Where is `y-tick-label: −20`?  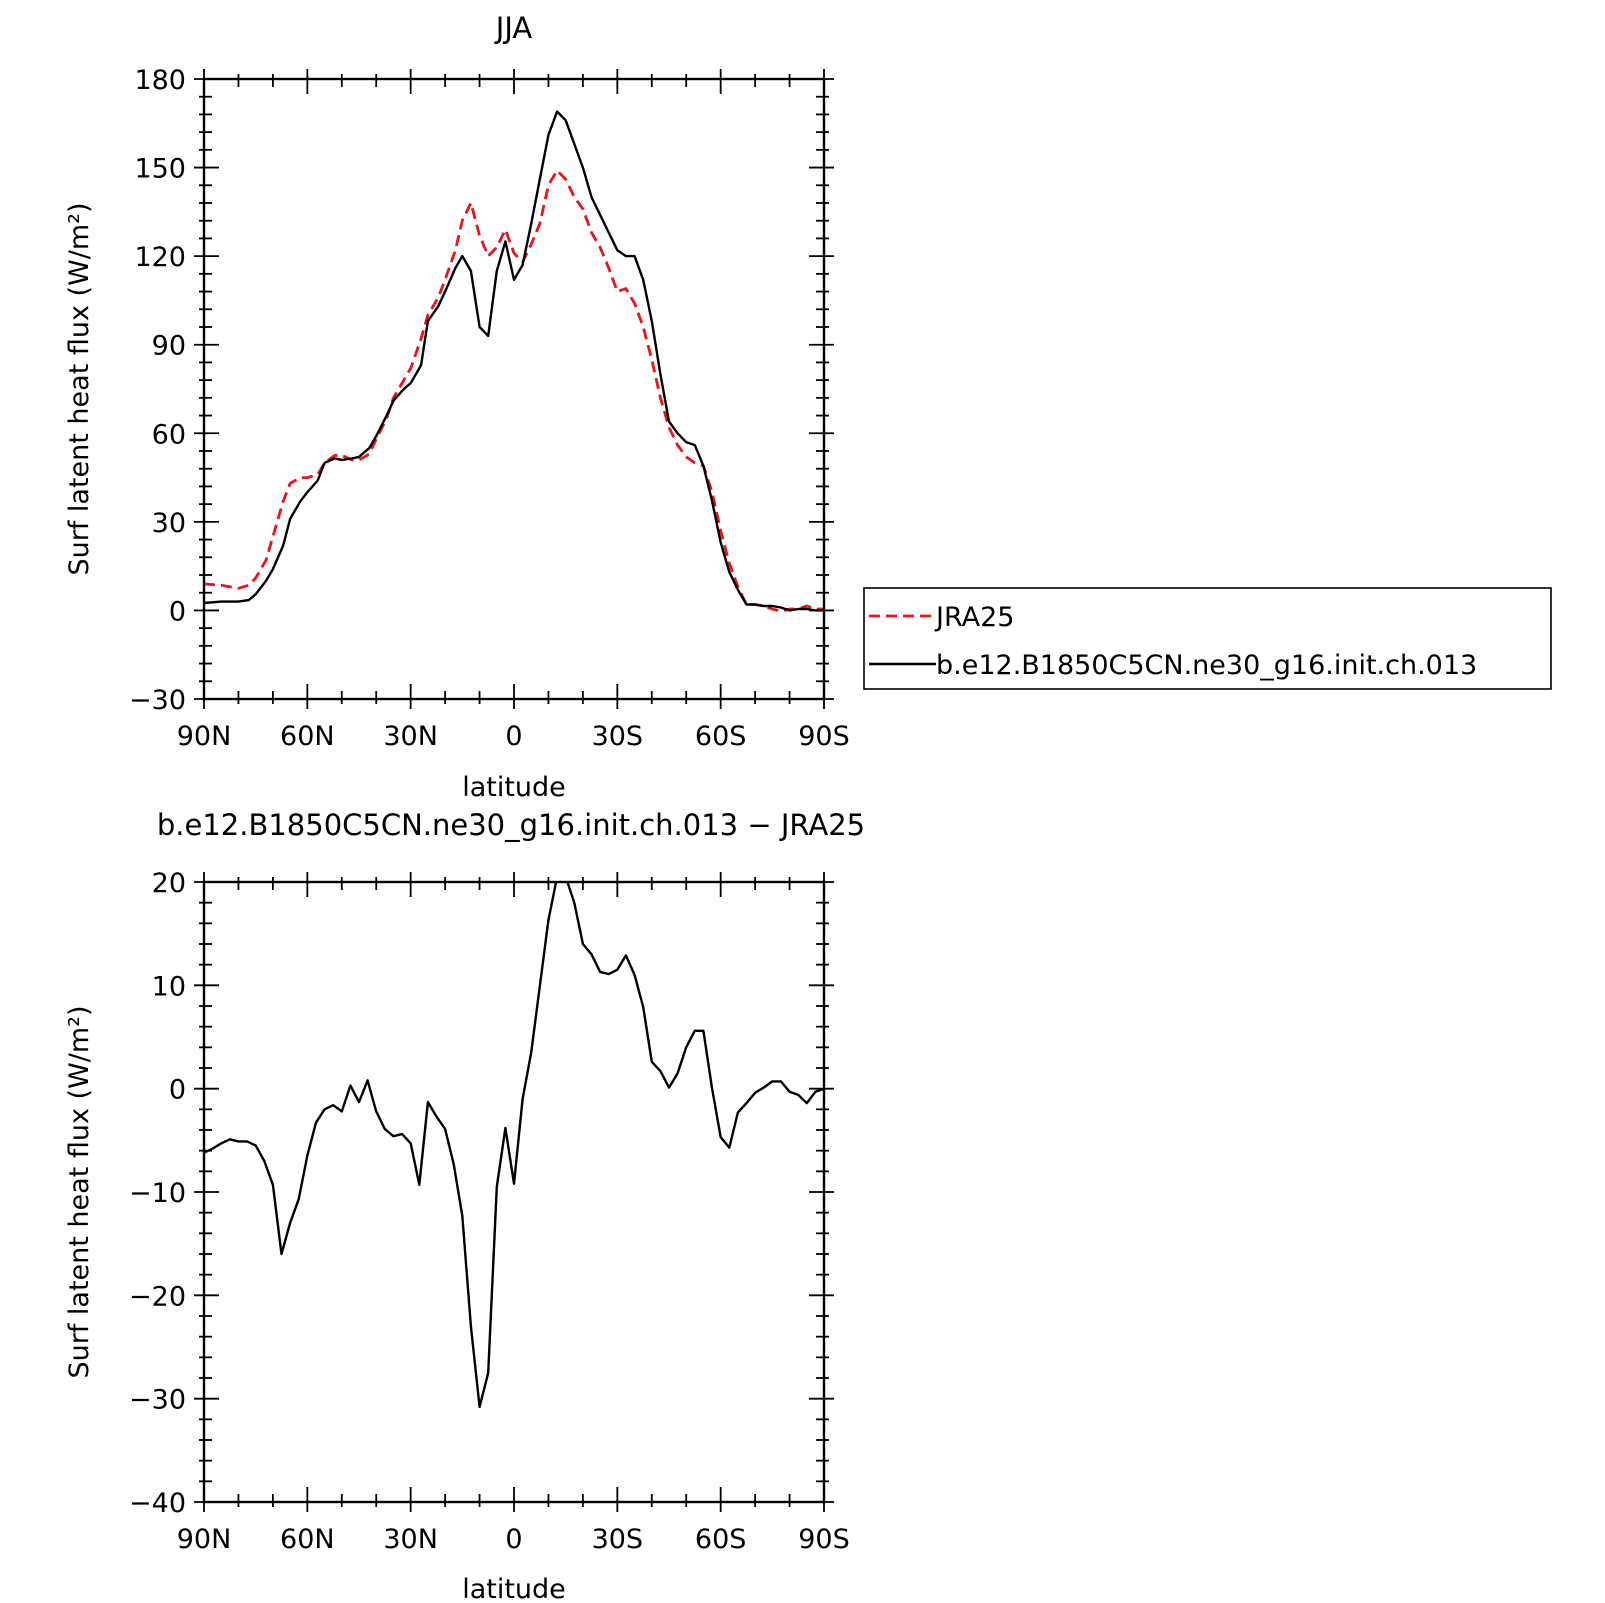 y-tick-label: −20 is located at coordinates (157, 1296).